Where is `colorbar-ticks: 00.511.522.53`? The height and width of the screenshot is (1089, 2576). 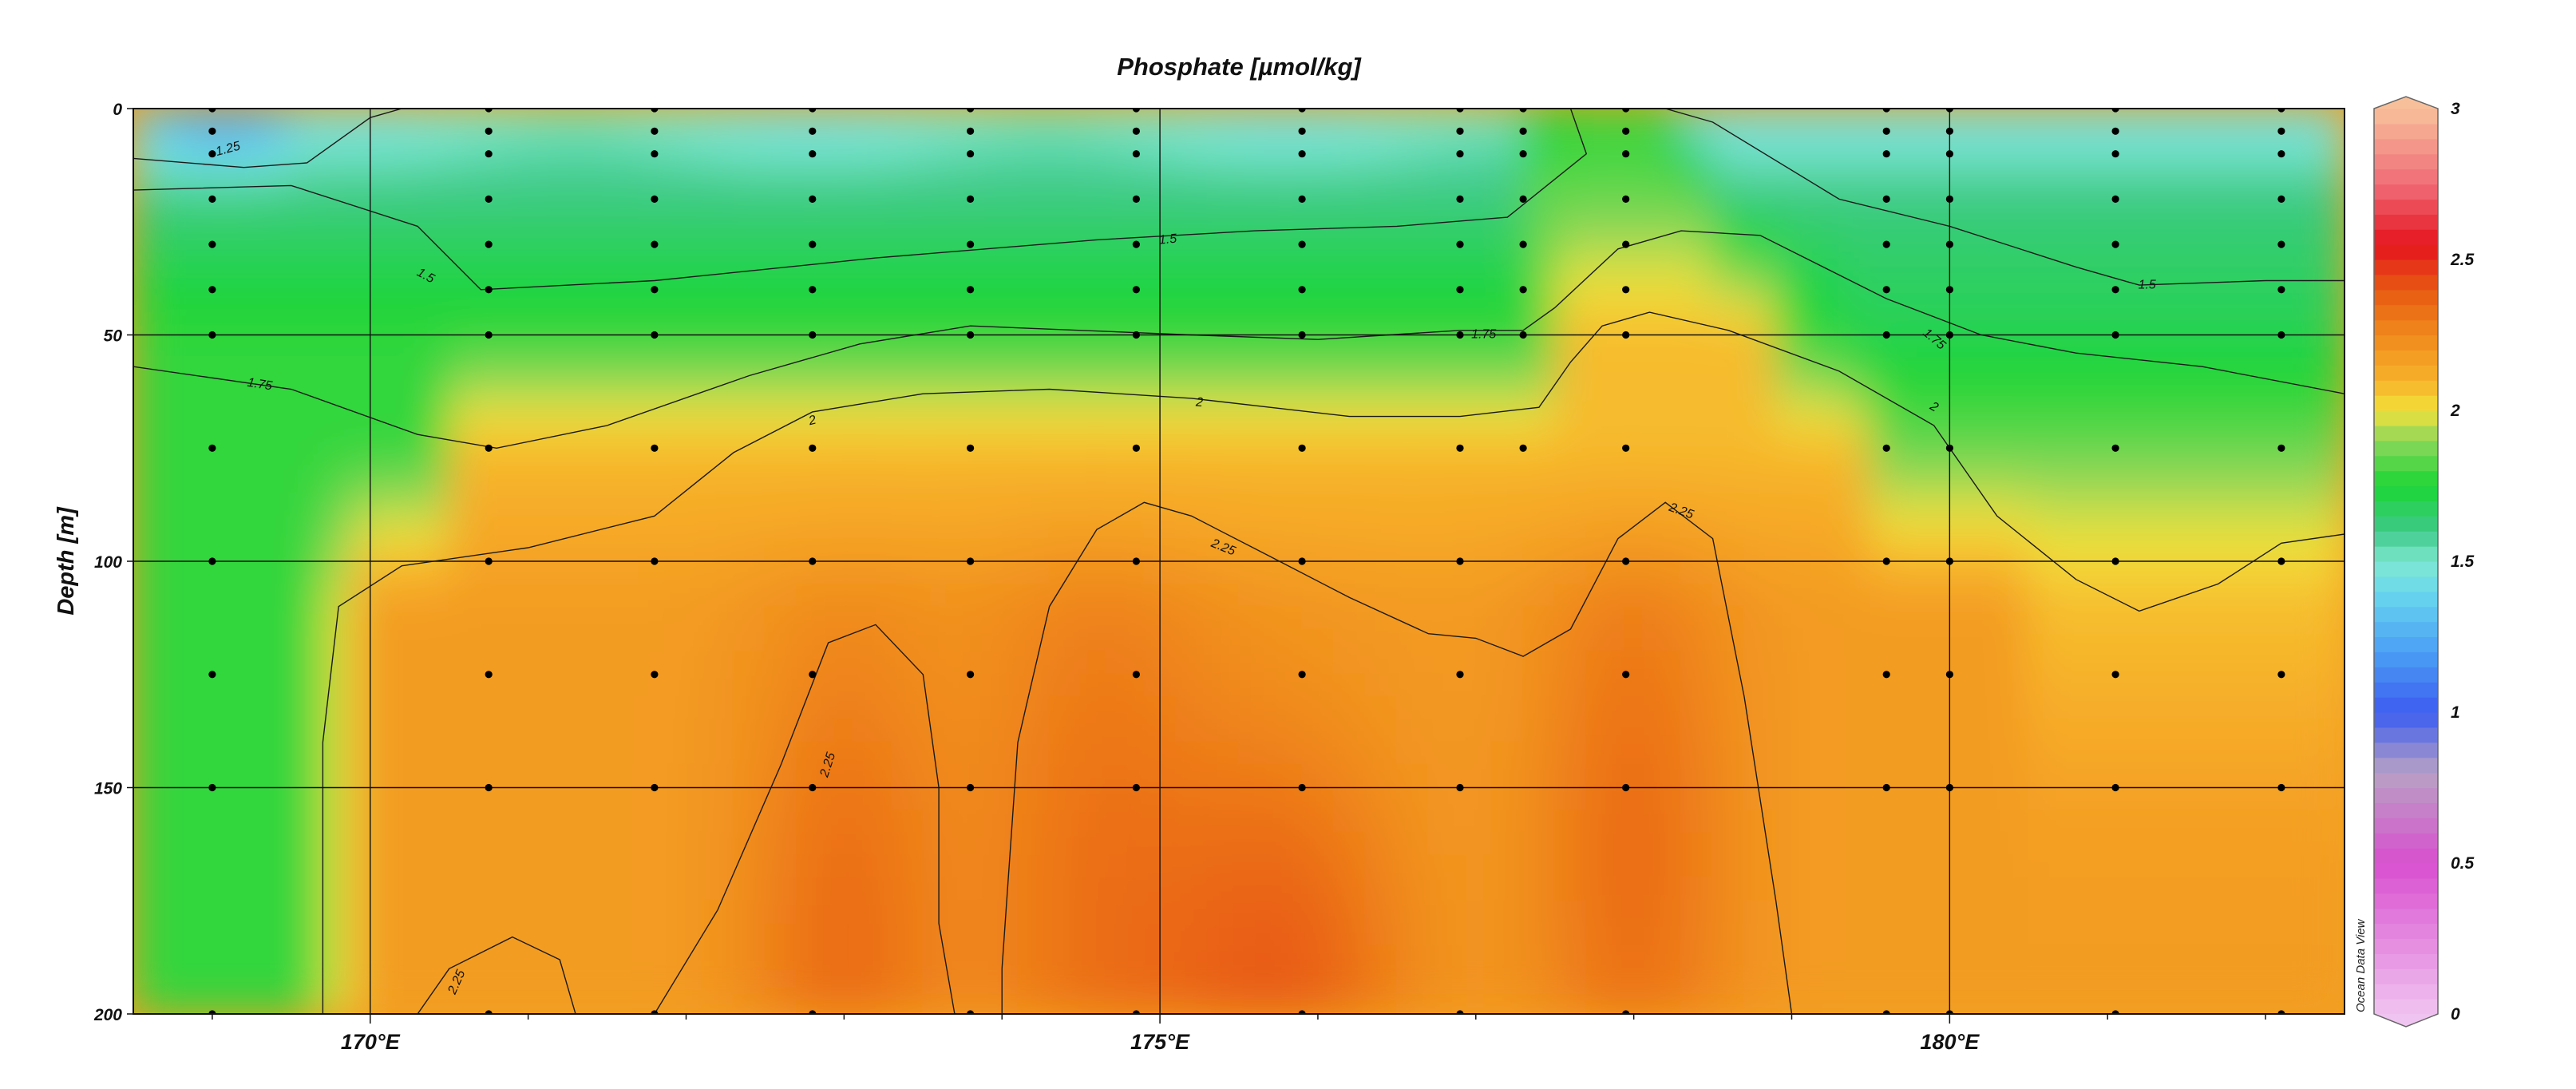 colorbar-ticks: 00.511.522.53 is located at coordinates (2462, 562).